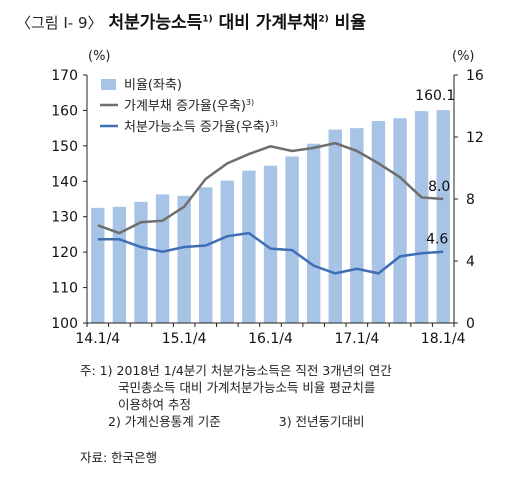  What do you see at coordinates (323, 19) in the screenshot?
I see `title-sup2: 2)` at bounding box center [323, 19].